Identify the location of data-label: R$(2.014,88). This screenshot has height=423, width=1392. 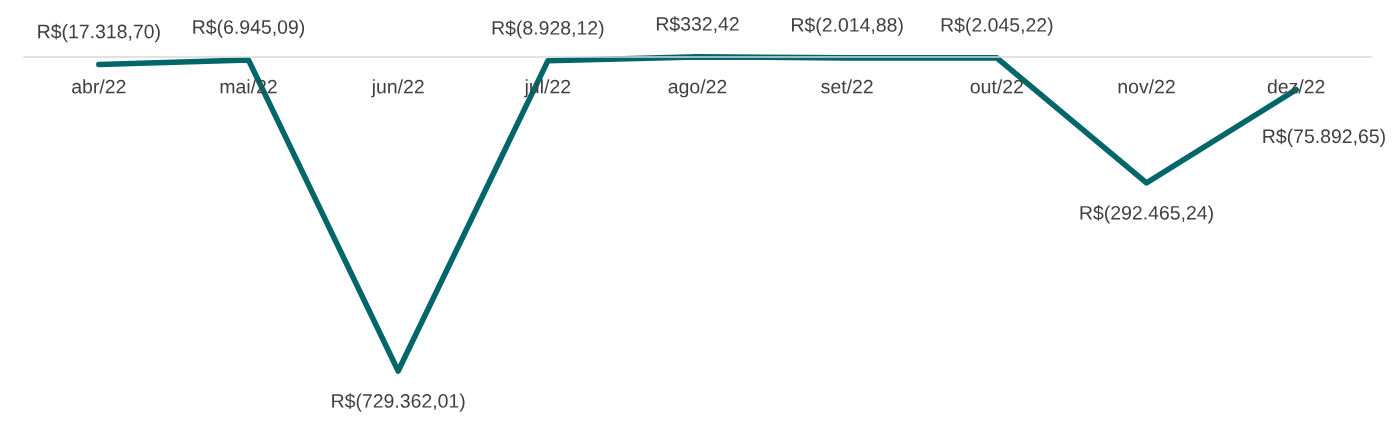
(847, 26).